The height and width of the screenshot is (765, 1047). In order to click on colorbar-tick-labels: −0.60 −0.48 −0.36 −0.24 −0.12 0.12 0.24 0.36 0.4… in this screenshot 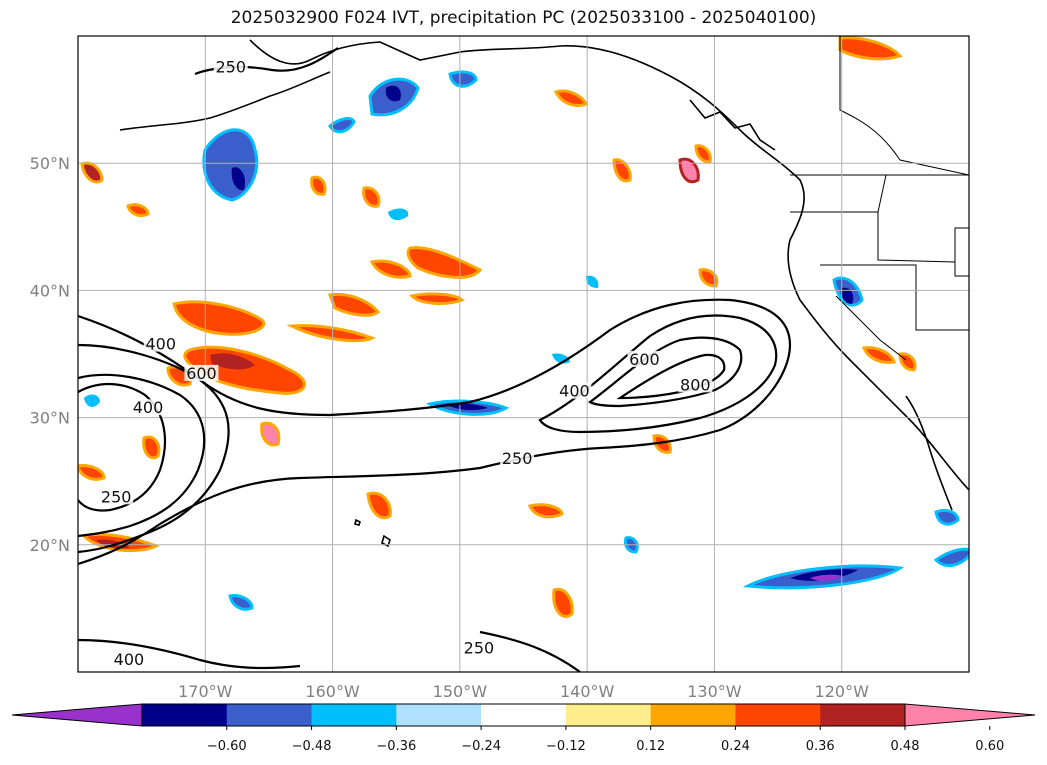, I will do `click(605, 740)`.